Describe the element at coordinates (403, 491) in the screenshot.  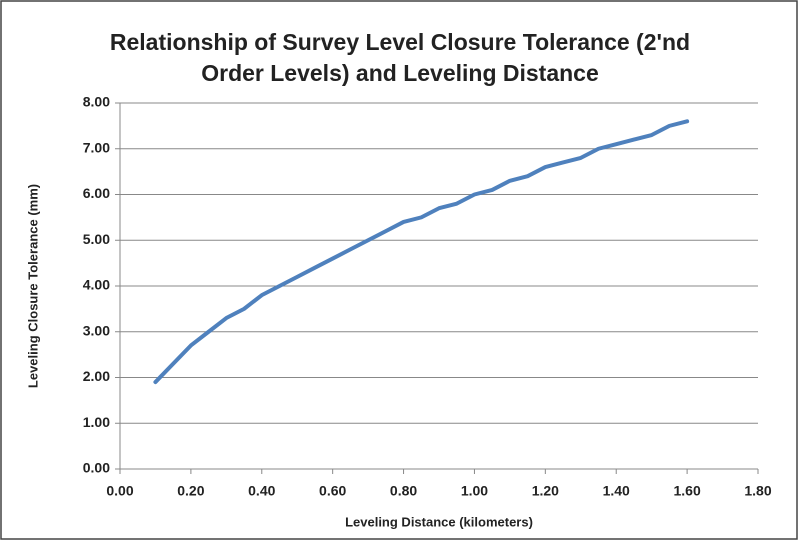
I see `x-tick-label: 0.80` at that location.